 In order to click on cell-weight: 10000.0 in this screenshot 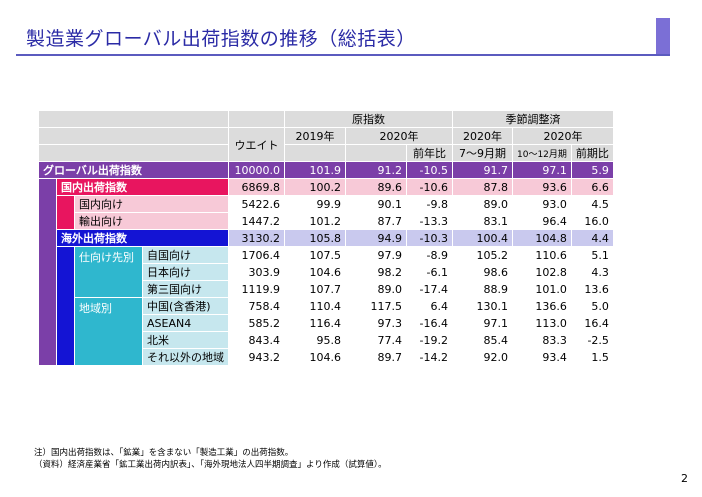, I will do `click(256, 170)`.